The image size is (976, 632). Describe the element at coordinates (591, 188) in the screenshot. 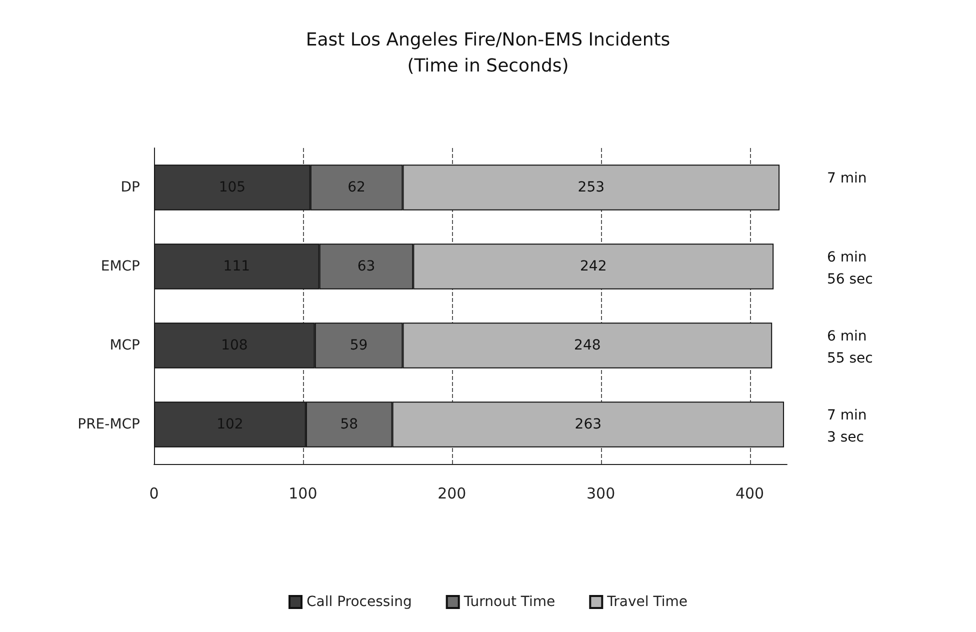

I see `data-label: 253` at that location.